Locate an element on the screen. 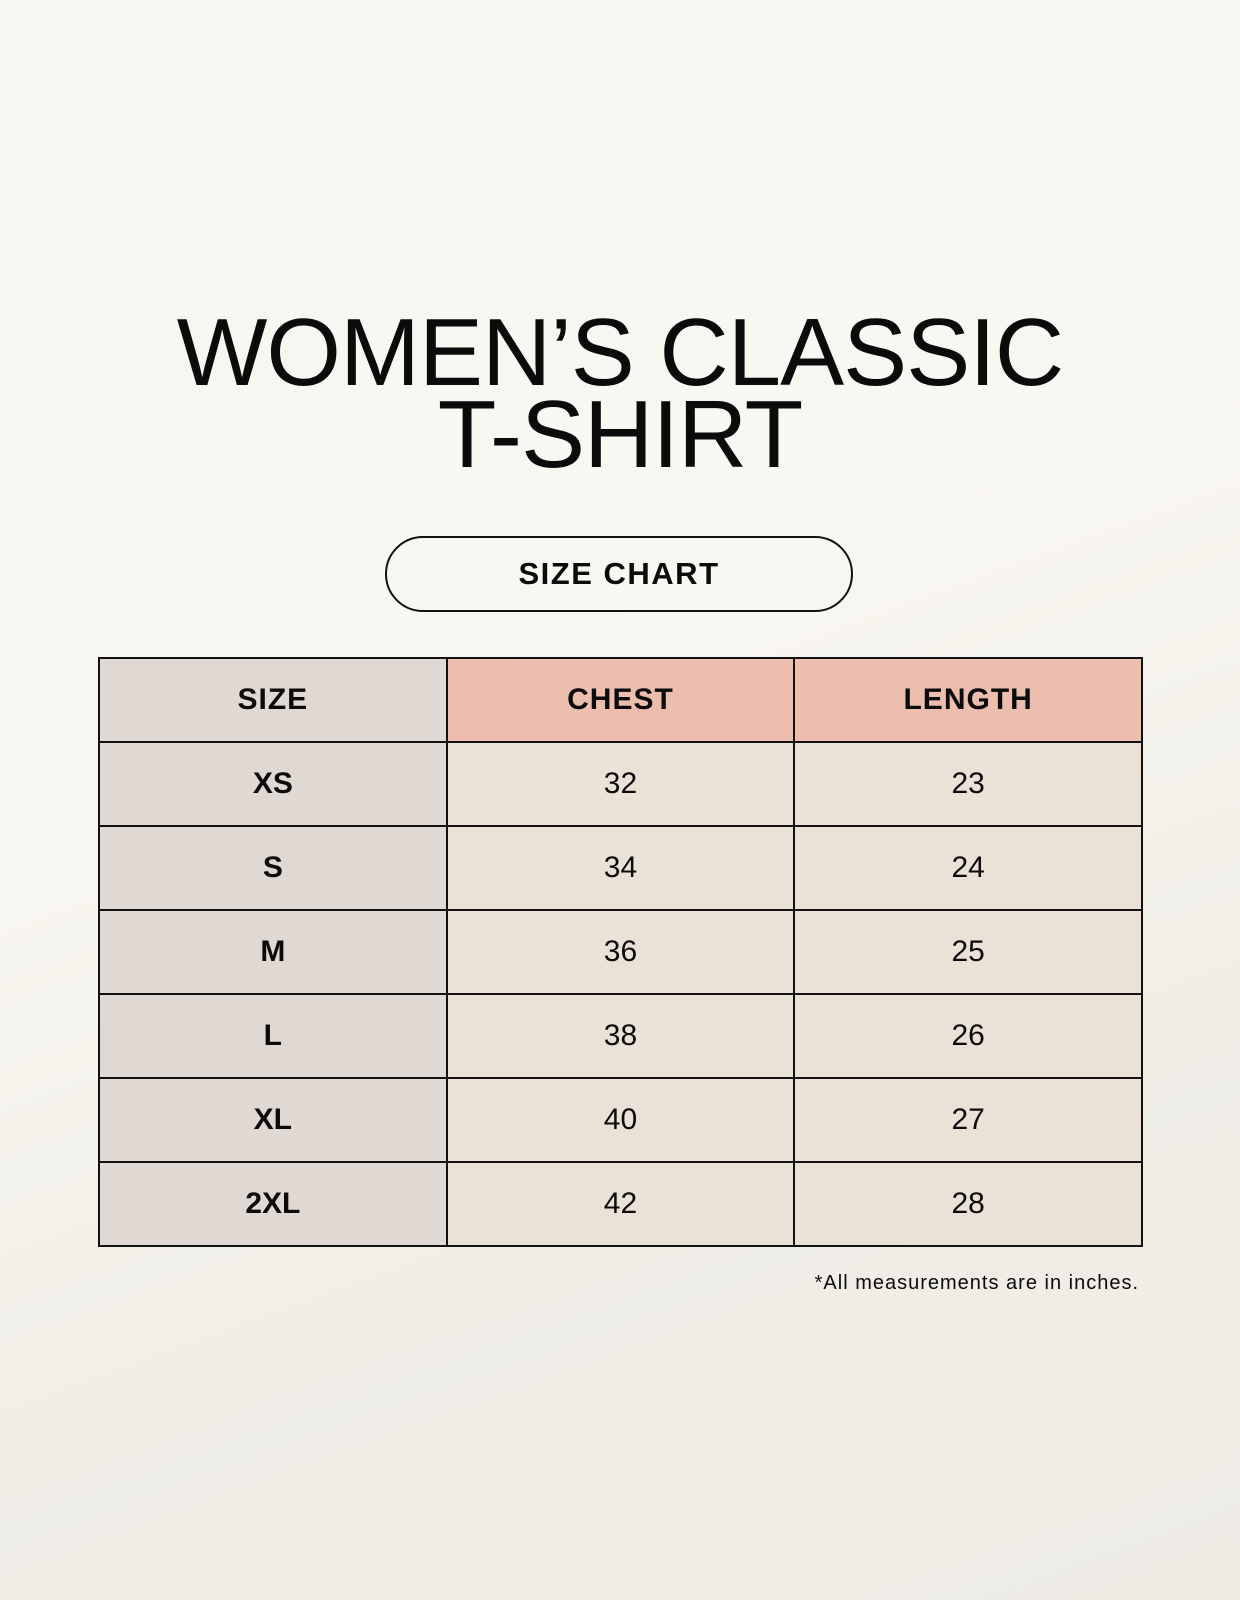 The height and width of the screenshot is (1600, 1240). size-cell: XS is located at coordinates (273, 784).